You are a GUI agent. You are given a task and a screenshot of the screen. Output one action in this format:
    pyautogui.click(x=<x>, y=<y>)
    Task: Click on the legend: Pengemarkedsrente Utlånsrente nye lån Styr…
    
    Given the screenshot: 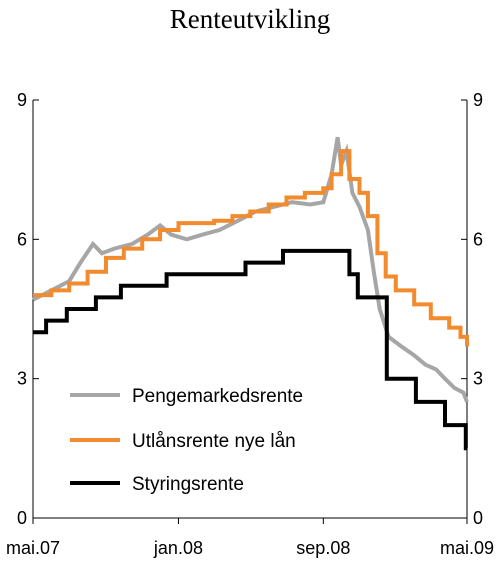 What is the action you would take?
    pyautogui.click(x=186, y=440)
    